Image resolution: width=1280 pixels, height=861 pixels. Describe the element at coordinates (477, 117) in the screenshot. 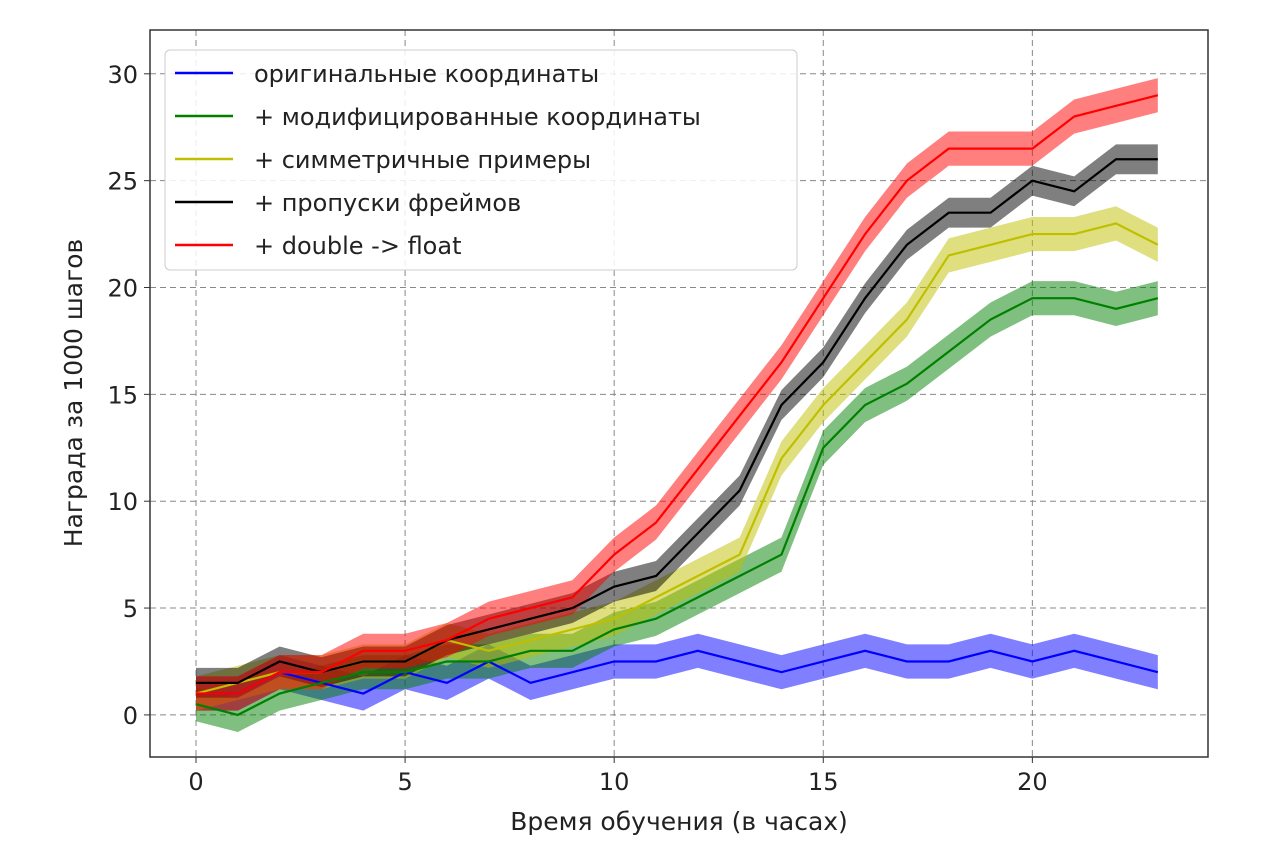

I see `legend-label: + модифицированные координаты` at that location.